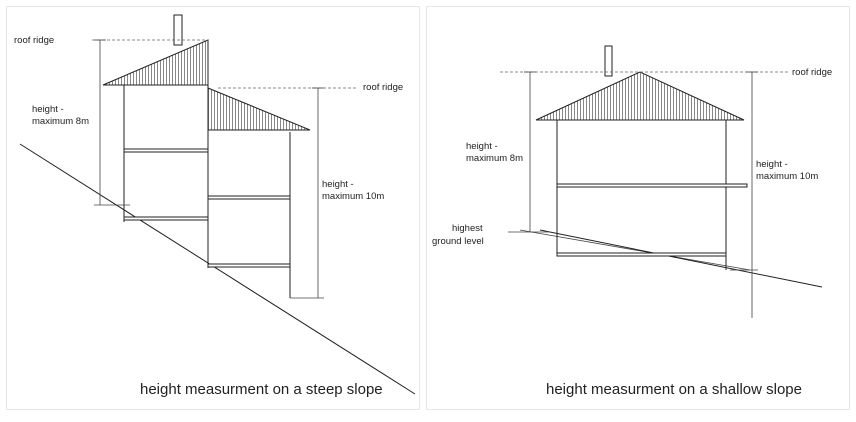 Image resolution: width=856 pixels, height=422 pixels. Describe the element at coordinates (482, 146) in the screenshot. I see `right-height-8m-l1: height -` at that location.